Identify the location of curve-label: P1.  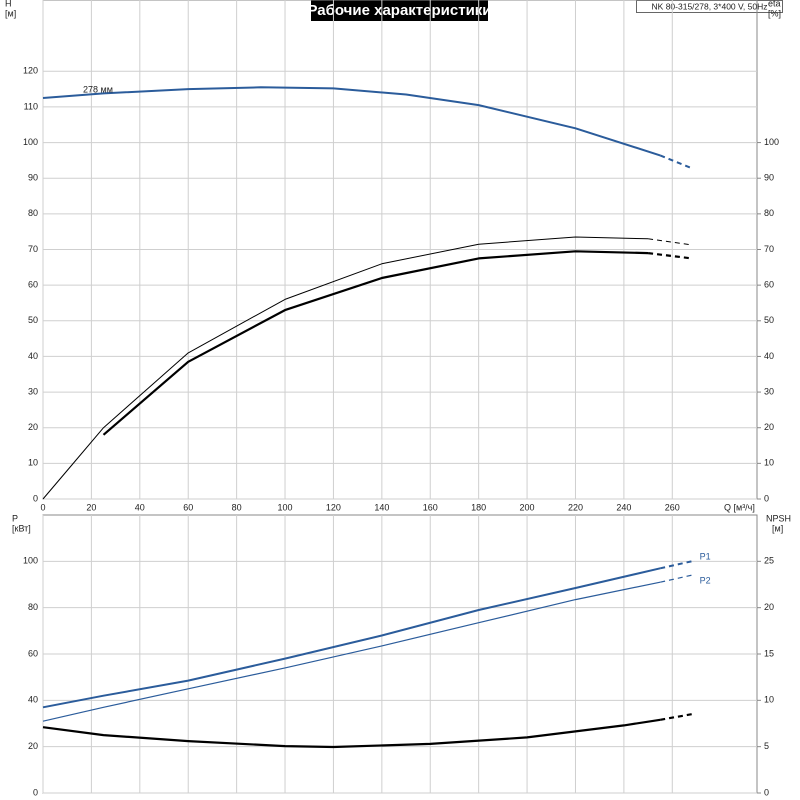
(705, 557).